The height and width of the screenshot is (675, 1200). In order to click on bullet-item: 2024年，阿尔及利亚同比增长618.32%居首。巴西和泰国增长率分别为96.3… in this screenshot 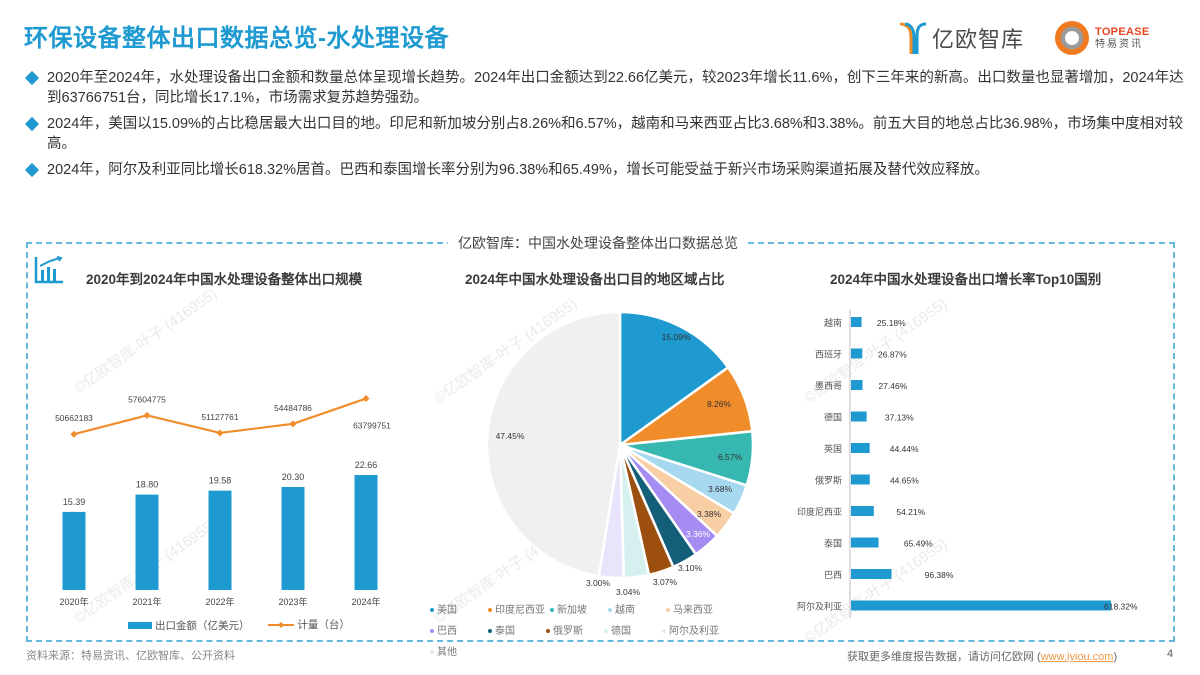, I will do `click(604, 170)`.